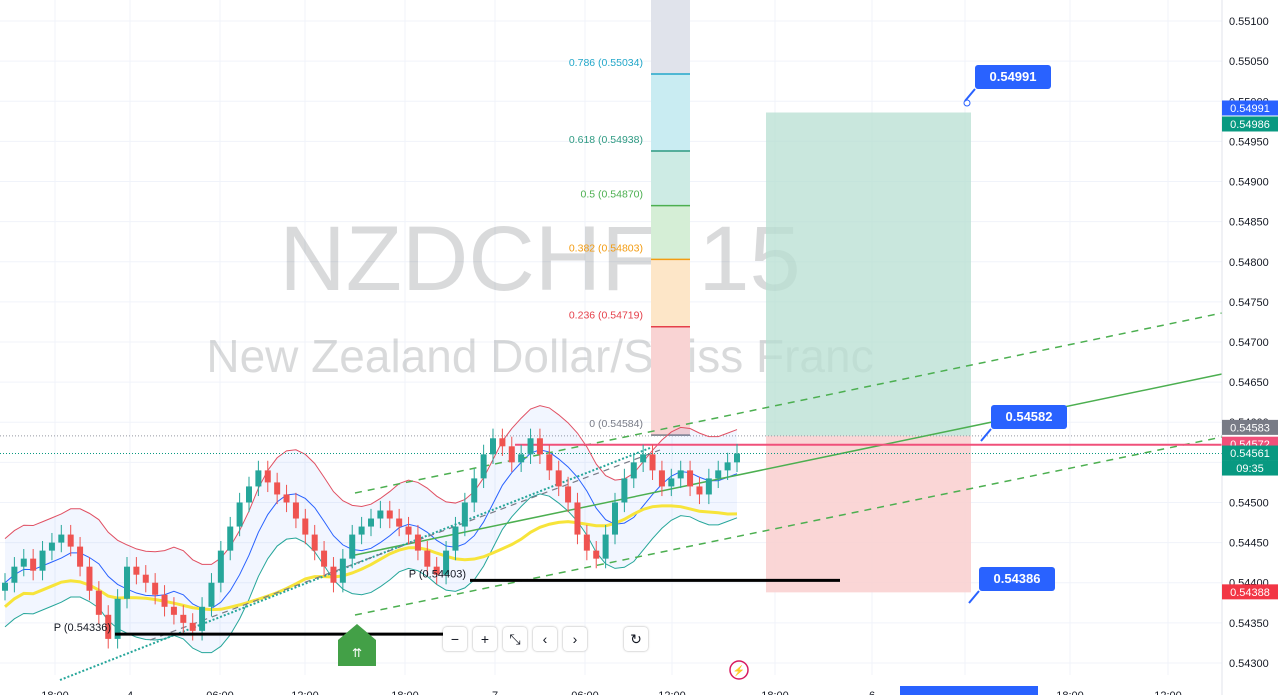 This screenshot has height=695, width=1280. Describe the element at coordinates (739, 670) in the screenshot. I see `replay-icon: ⚡` at that location.